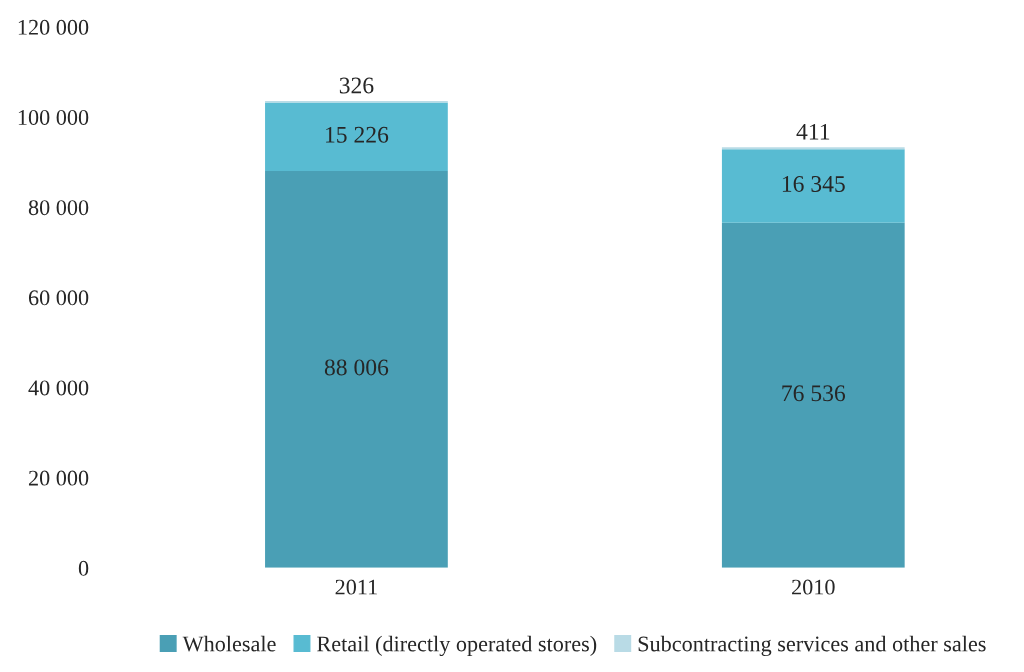 The height and width of the screenshot is (672, 1024). I want to click on text: 326, so click(356, 85).